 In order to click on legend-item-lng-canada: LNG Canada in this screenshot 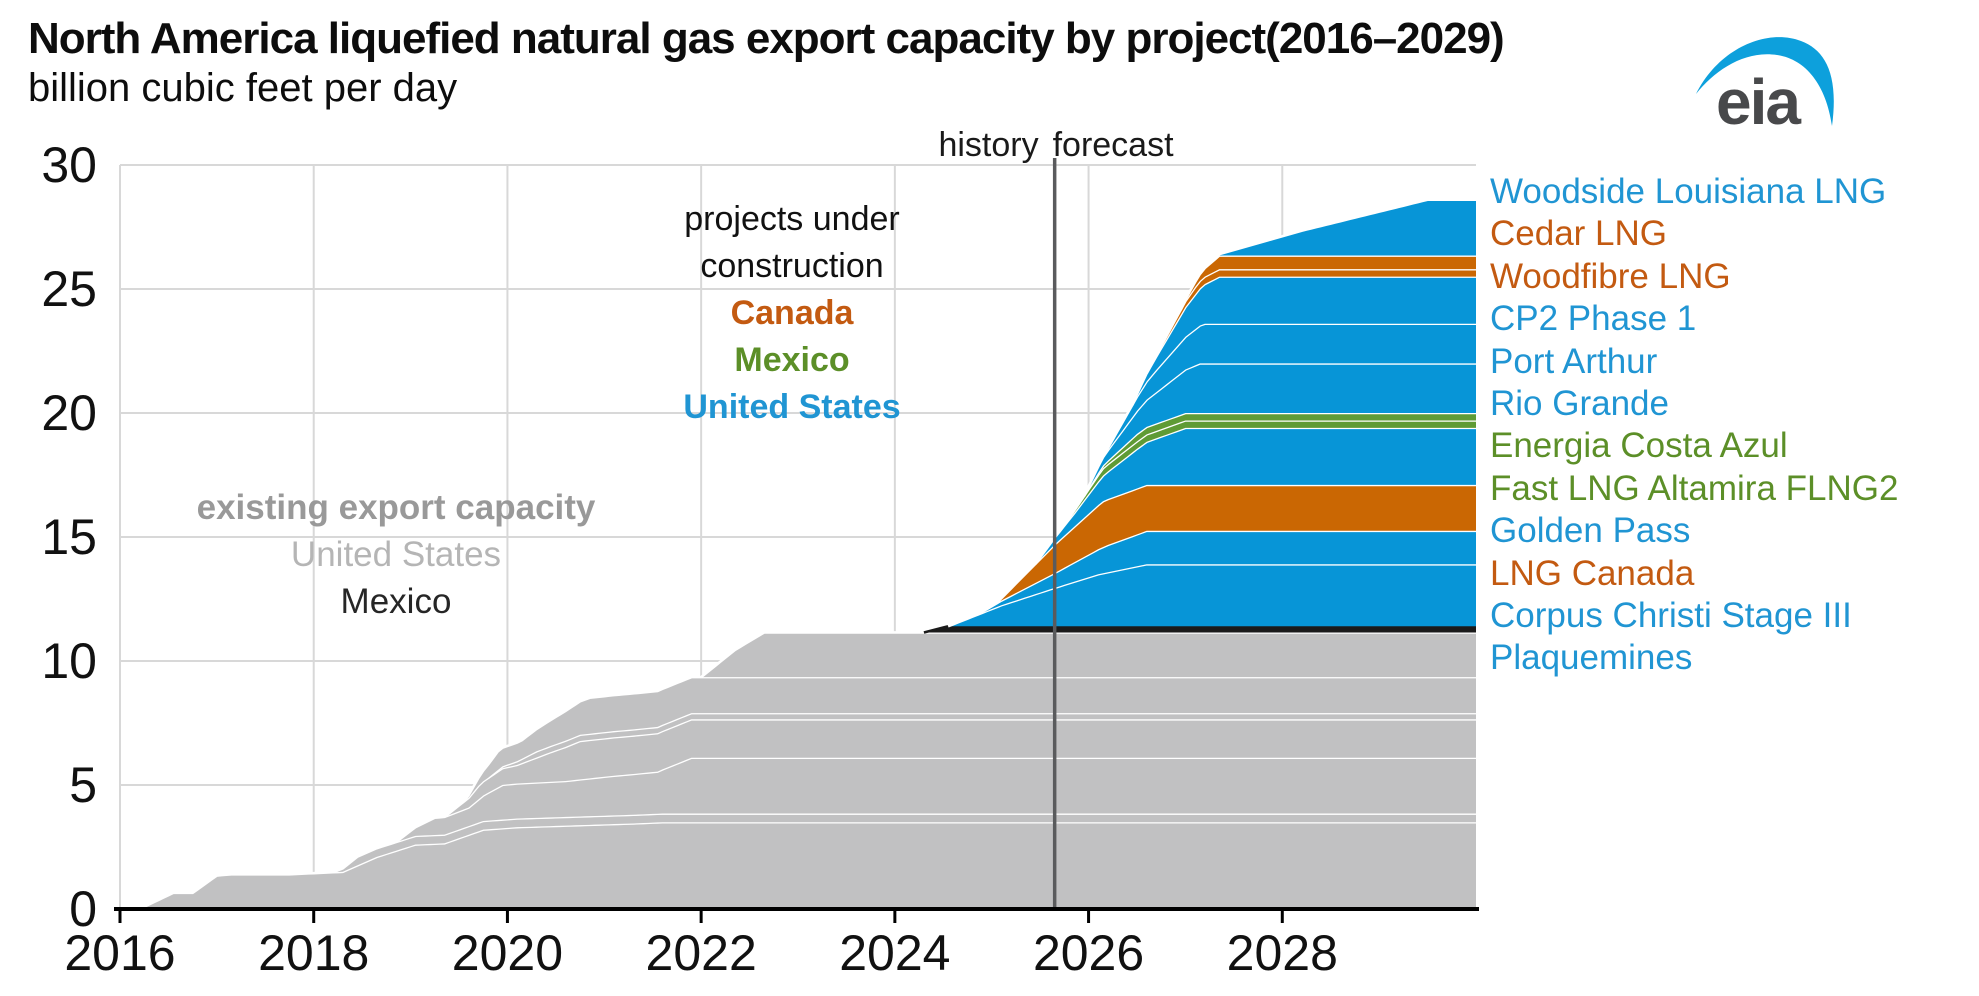, I will do `click(1592, 573)`.